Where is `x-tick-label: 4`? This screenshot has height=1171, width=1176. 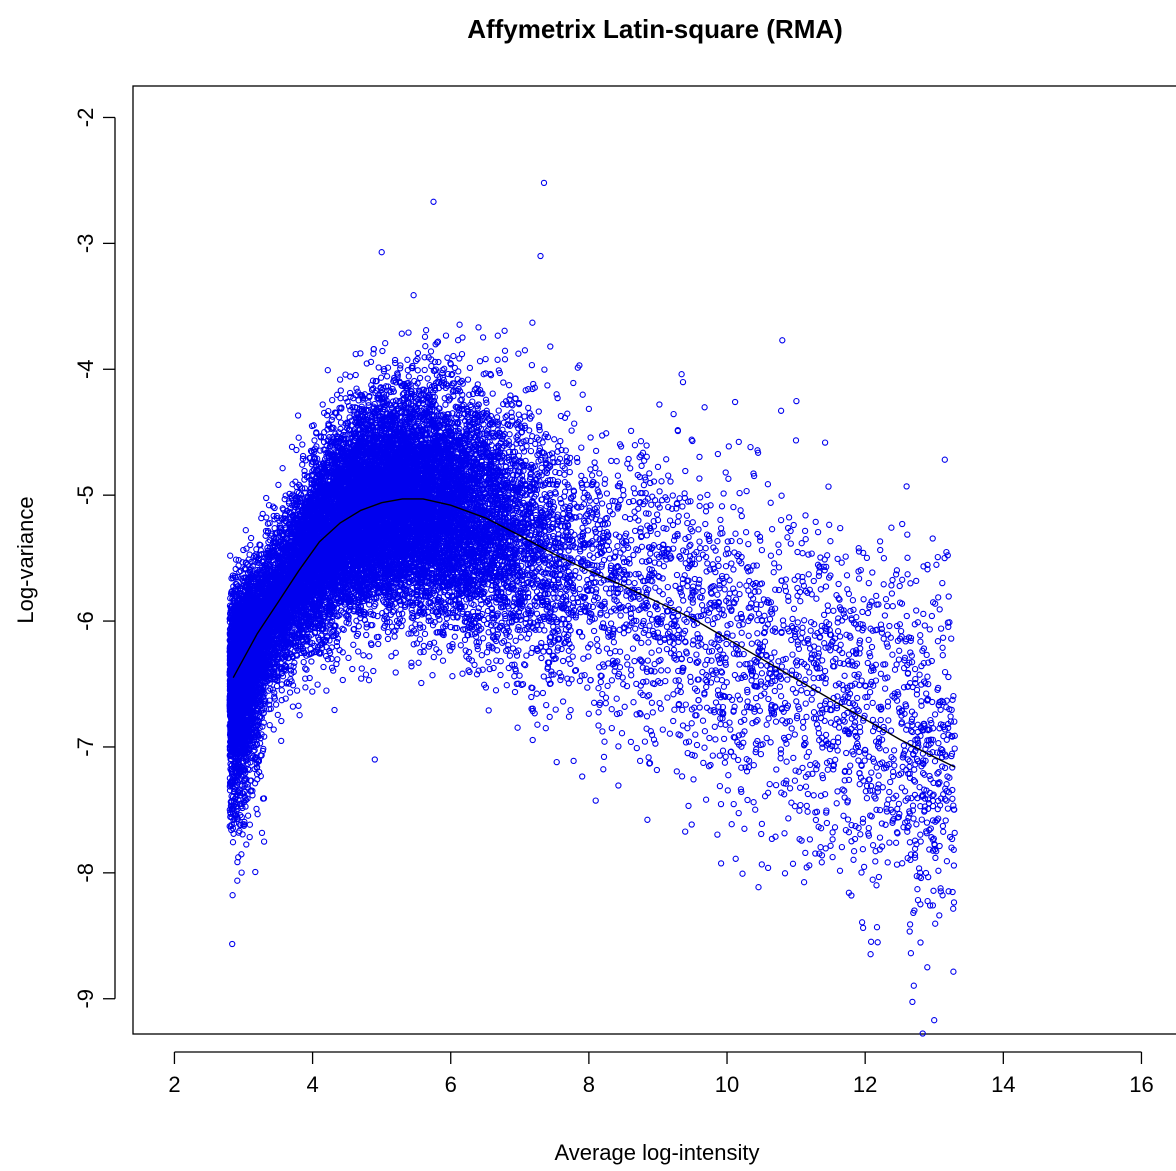 x-tick-label: 4 is located at coordinates (312, 1084).